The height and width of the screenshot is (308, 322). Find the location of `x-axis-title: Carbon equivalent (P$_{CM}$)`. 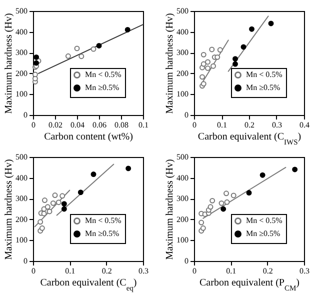

x-axis-title: Carbon equivalent (P$_{CM}$) is located at coordinates (250, 285).